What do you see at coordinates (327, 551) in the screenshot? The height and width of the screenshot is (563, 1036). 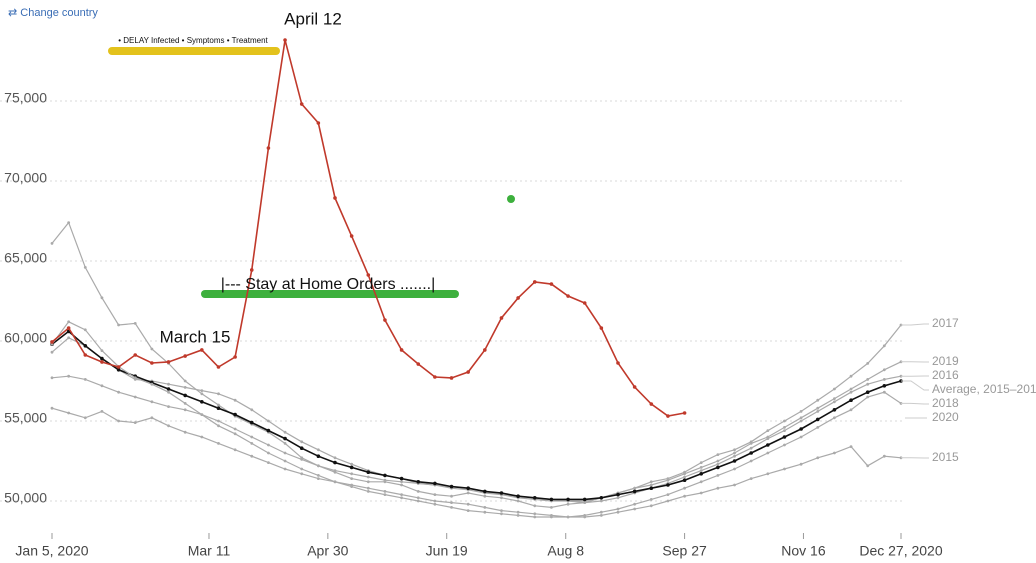 I see `x-tick-label: Apr 30` at bounding box center [327, 551].